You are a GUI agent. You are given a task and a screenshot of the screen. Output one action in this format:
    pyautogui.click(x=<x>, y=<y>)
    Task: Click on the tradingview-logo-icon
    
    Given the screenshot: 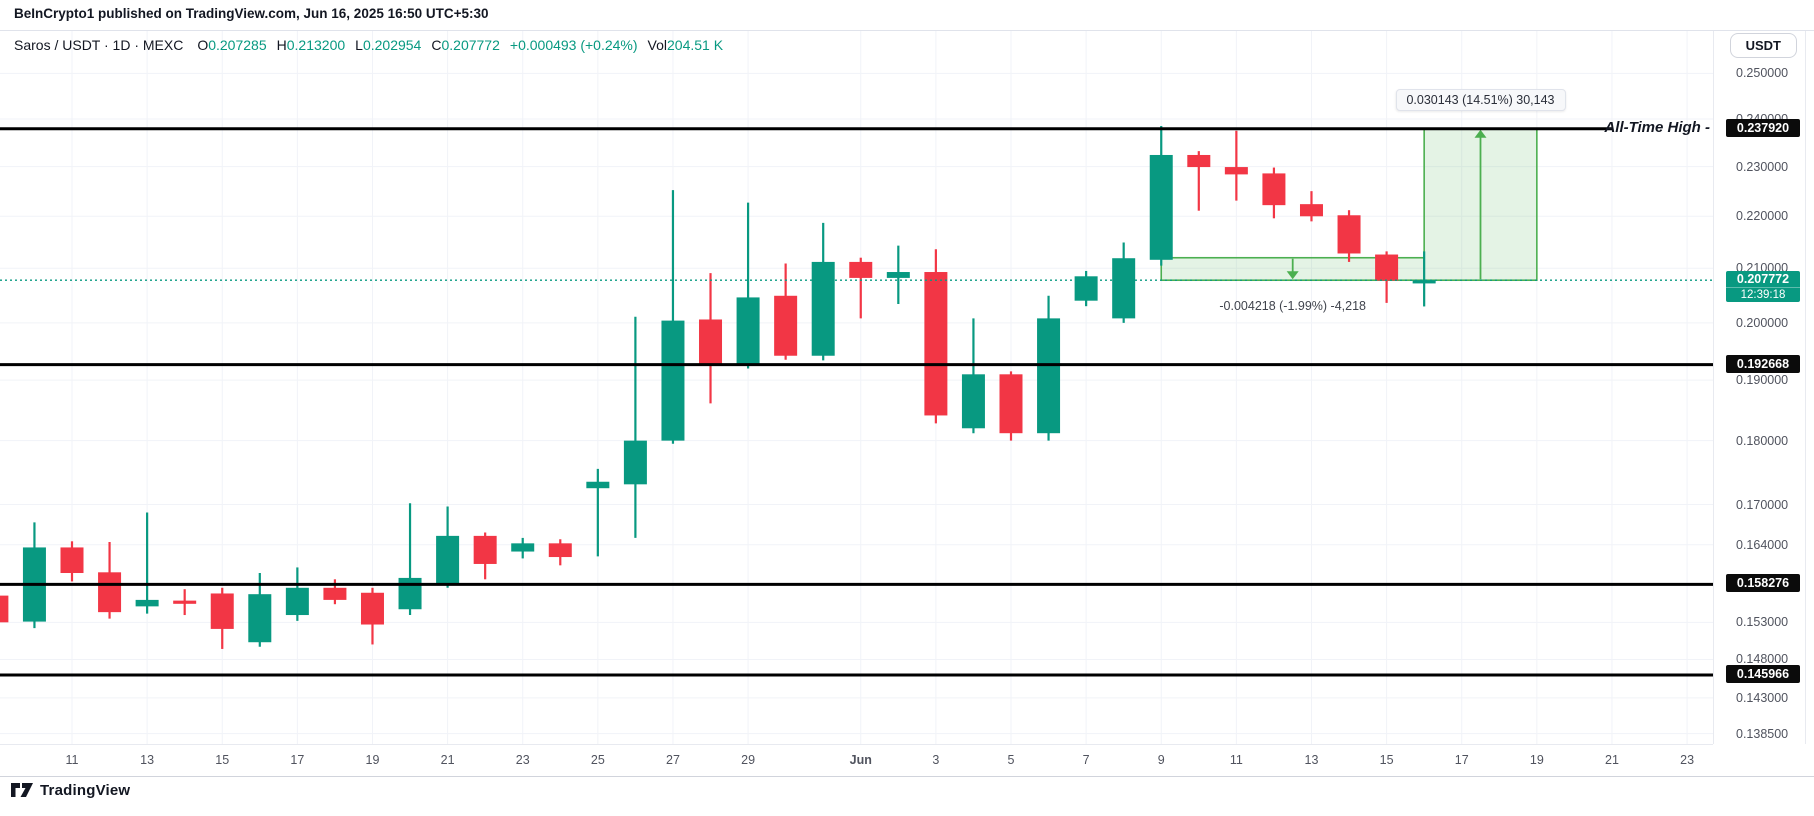 What is the action you would take?
    pyautogui.click(x=22, y=790)
    